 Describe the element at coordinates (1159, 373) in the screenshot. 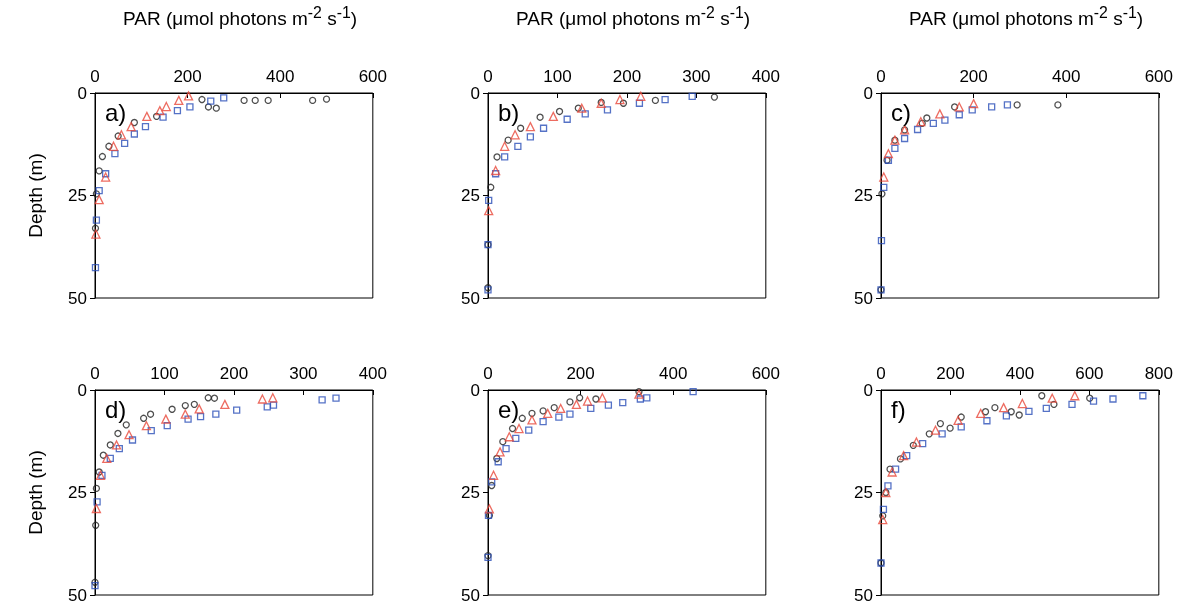

I see `x-tick-label: 800` at that location.